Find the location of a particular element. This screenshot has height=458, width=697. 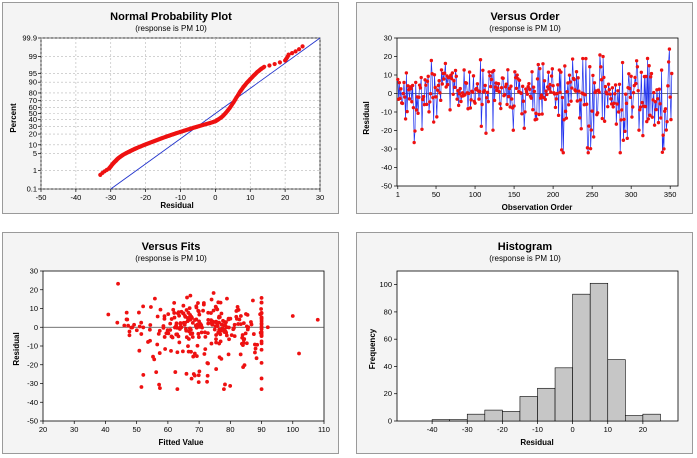

y-tick-label: -20 is located at coordinates (386, 130).